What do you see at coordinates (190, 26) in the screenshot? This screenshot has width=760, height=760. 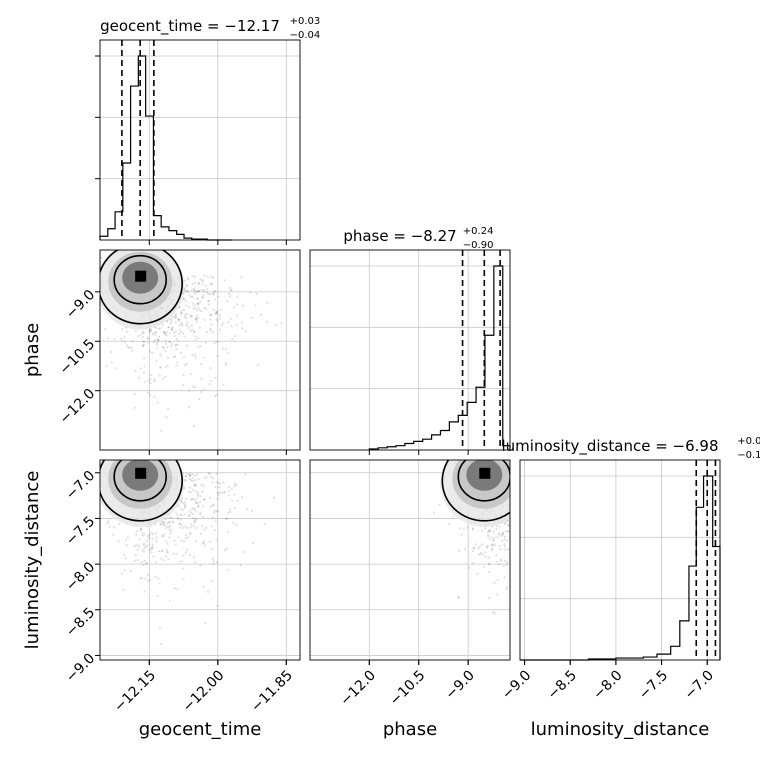 I see `title-text: geocent_time = −12.17` at bounding box center [190, 26].